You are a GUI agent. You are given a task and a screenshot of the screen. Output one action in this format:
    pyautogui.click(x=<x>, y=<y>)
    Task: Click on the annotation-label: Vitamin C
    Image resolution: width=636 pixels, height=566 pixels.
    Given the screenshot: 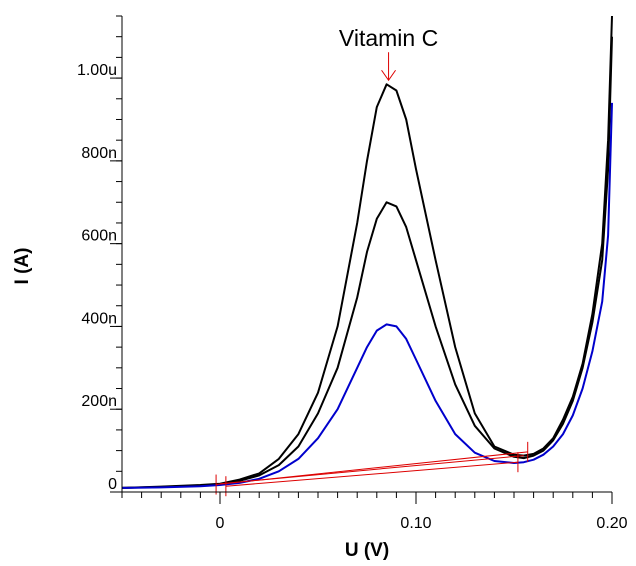 What is the action you would take?
    pyautogui.click(x=388, y=38)
    